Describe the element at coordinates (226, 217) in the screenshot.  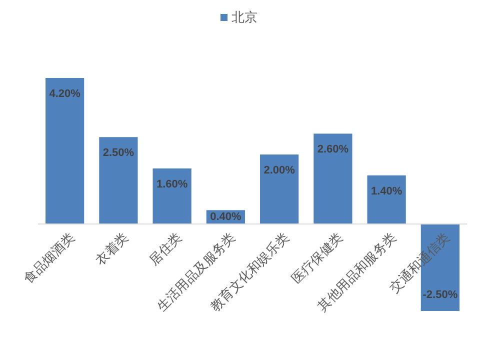
I see `data-label: 0.40%` at that location.